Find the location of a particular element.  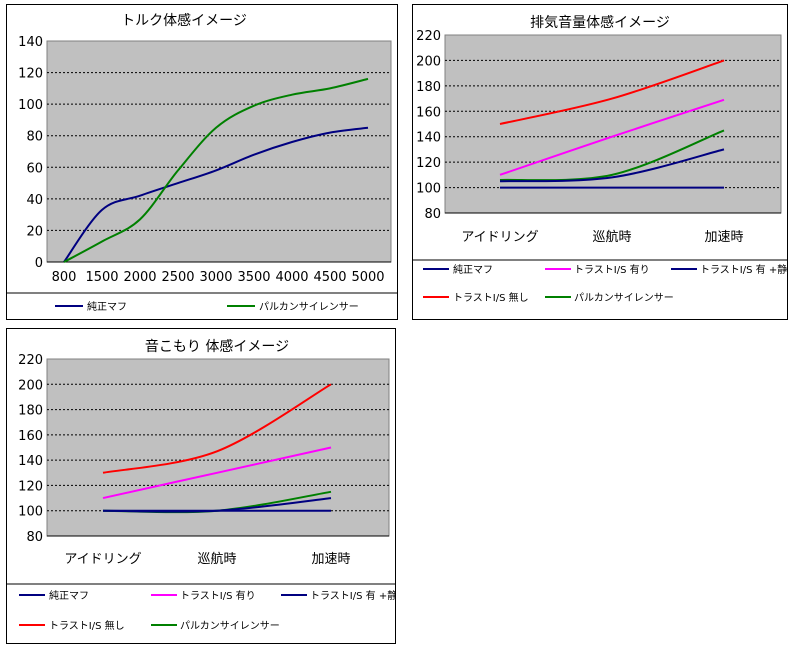

chart-title: 排気音量体感イメージ is located at coordinates (600, 22).